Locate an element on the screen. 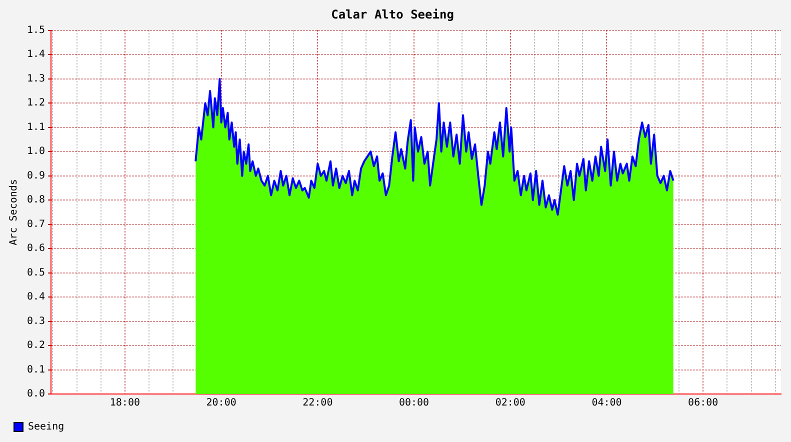 The height and width of the screenshot is (442, 791). x-tick-label: 22:00 is located at coordinates (317, 403).